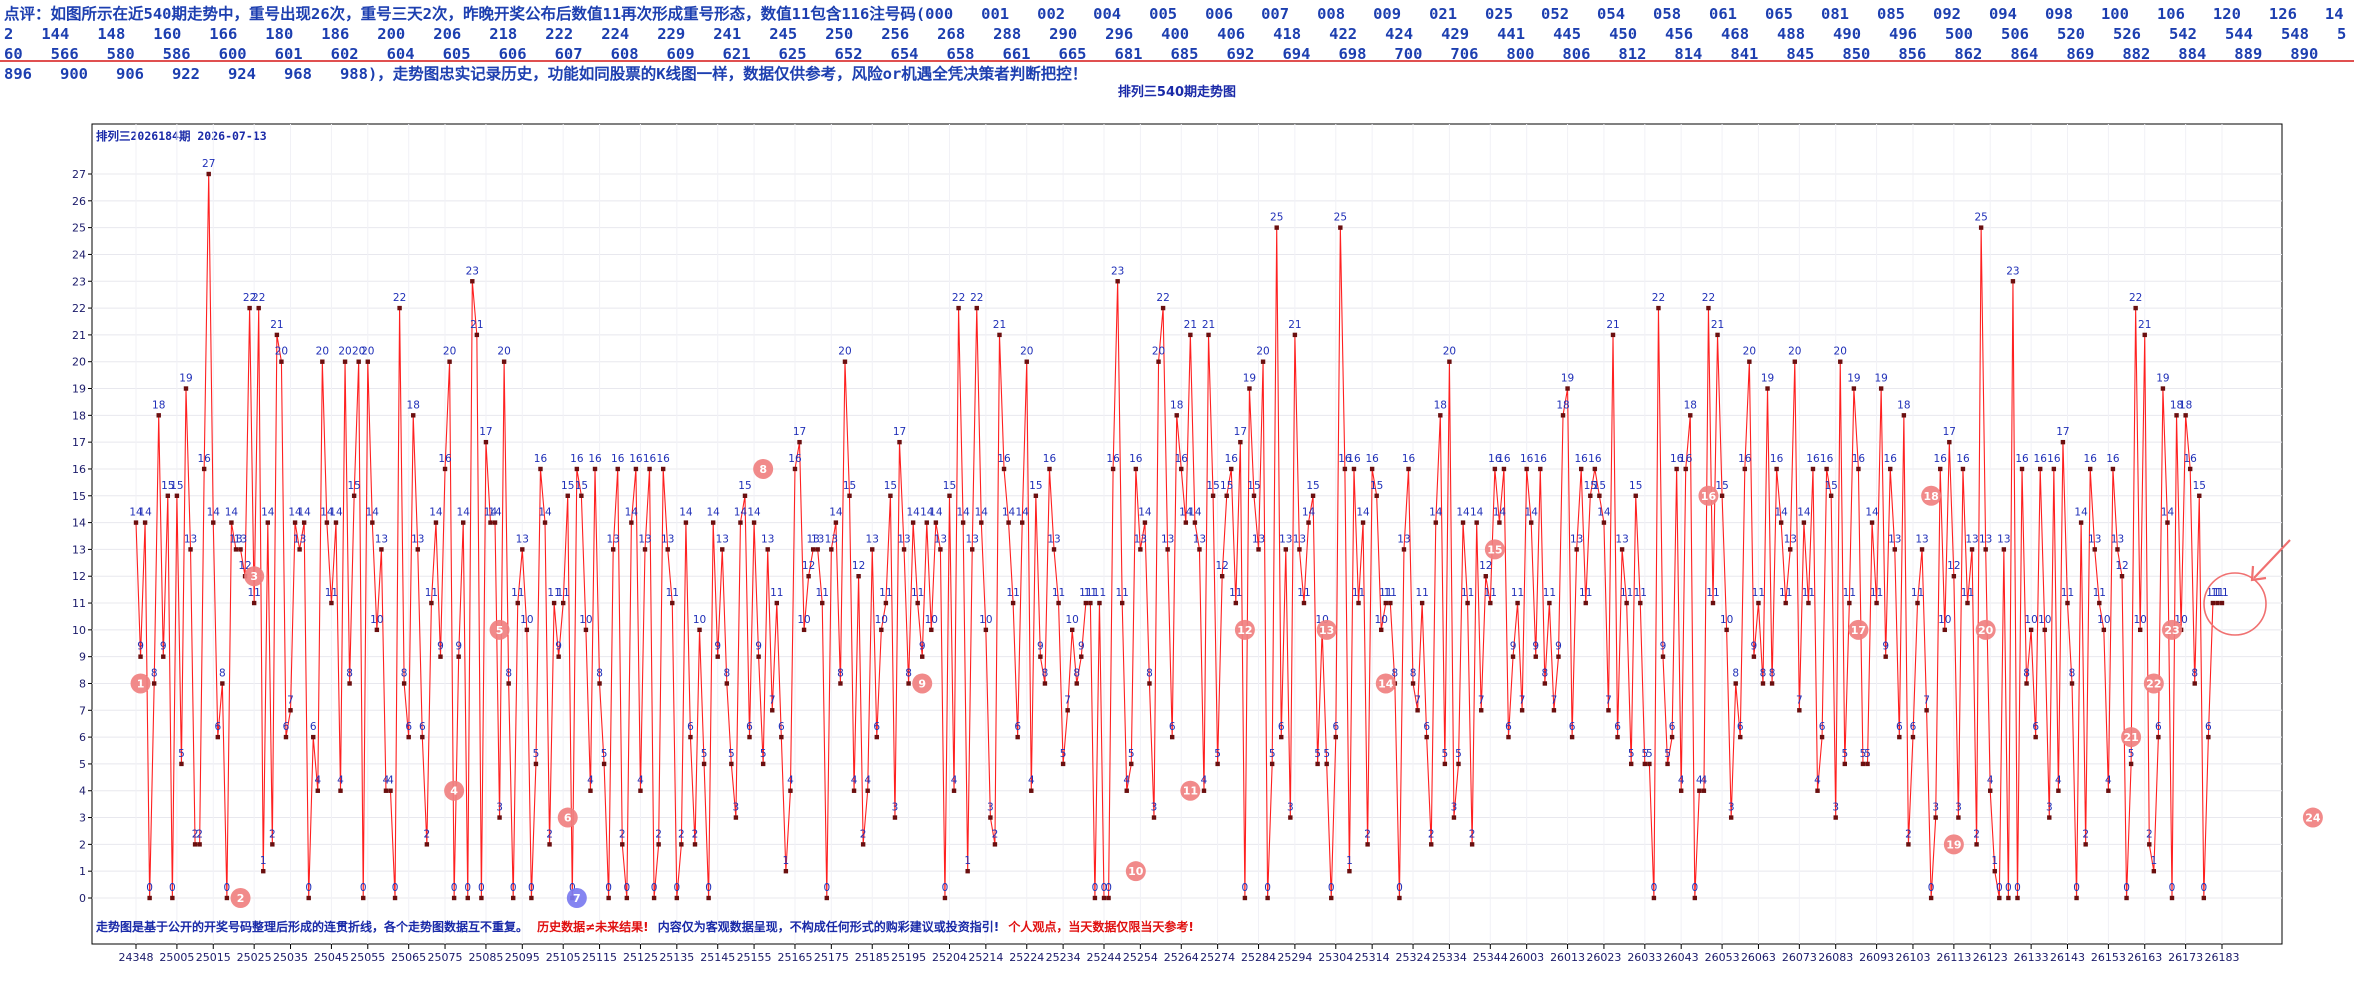  I want to click on highlight-bubble-label: 2, so click(241, 898).